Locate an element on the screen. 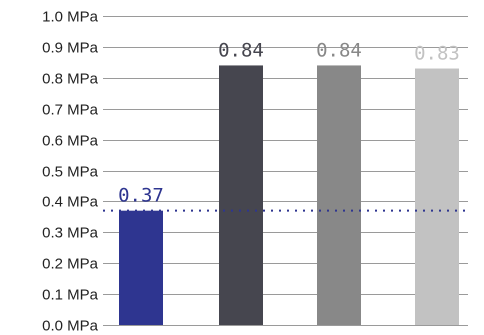 This screenshot has height=335, width=484. y-tick-label: 0.3 MPa is located at coordinates (70, 233).